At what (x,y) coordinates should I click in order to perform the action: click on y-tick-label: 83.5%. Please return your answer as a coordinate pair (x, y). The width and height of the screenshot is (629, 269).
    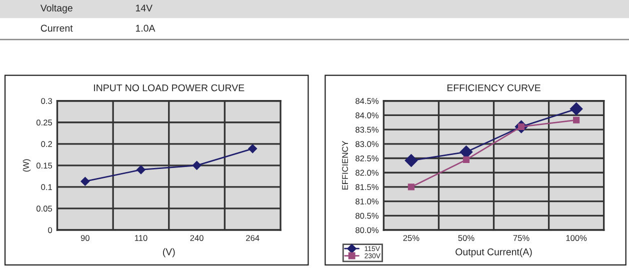
    Looking at the image, I should click on (367, 129).